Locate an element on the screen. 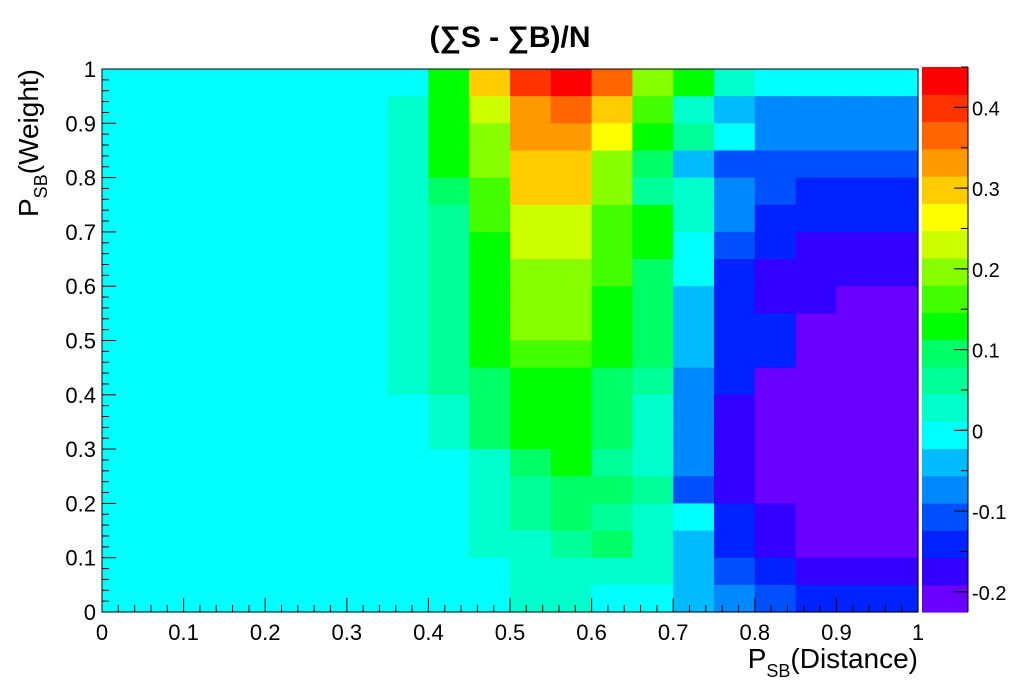 The image size is (1020, 681). x-axis-title: PSB(Distance) is located at coordinates (833, 662).